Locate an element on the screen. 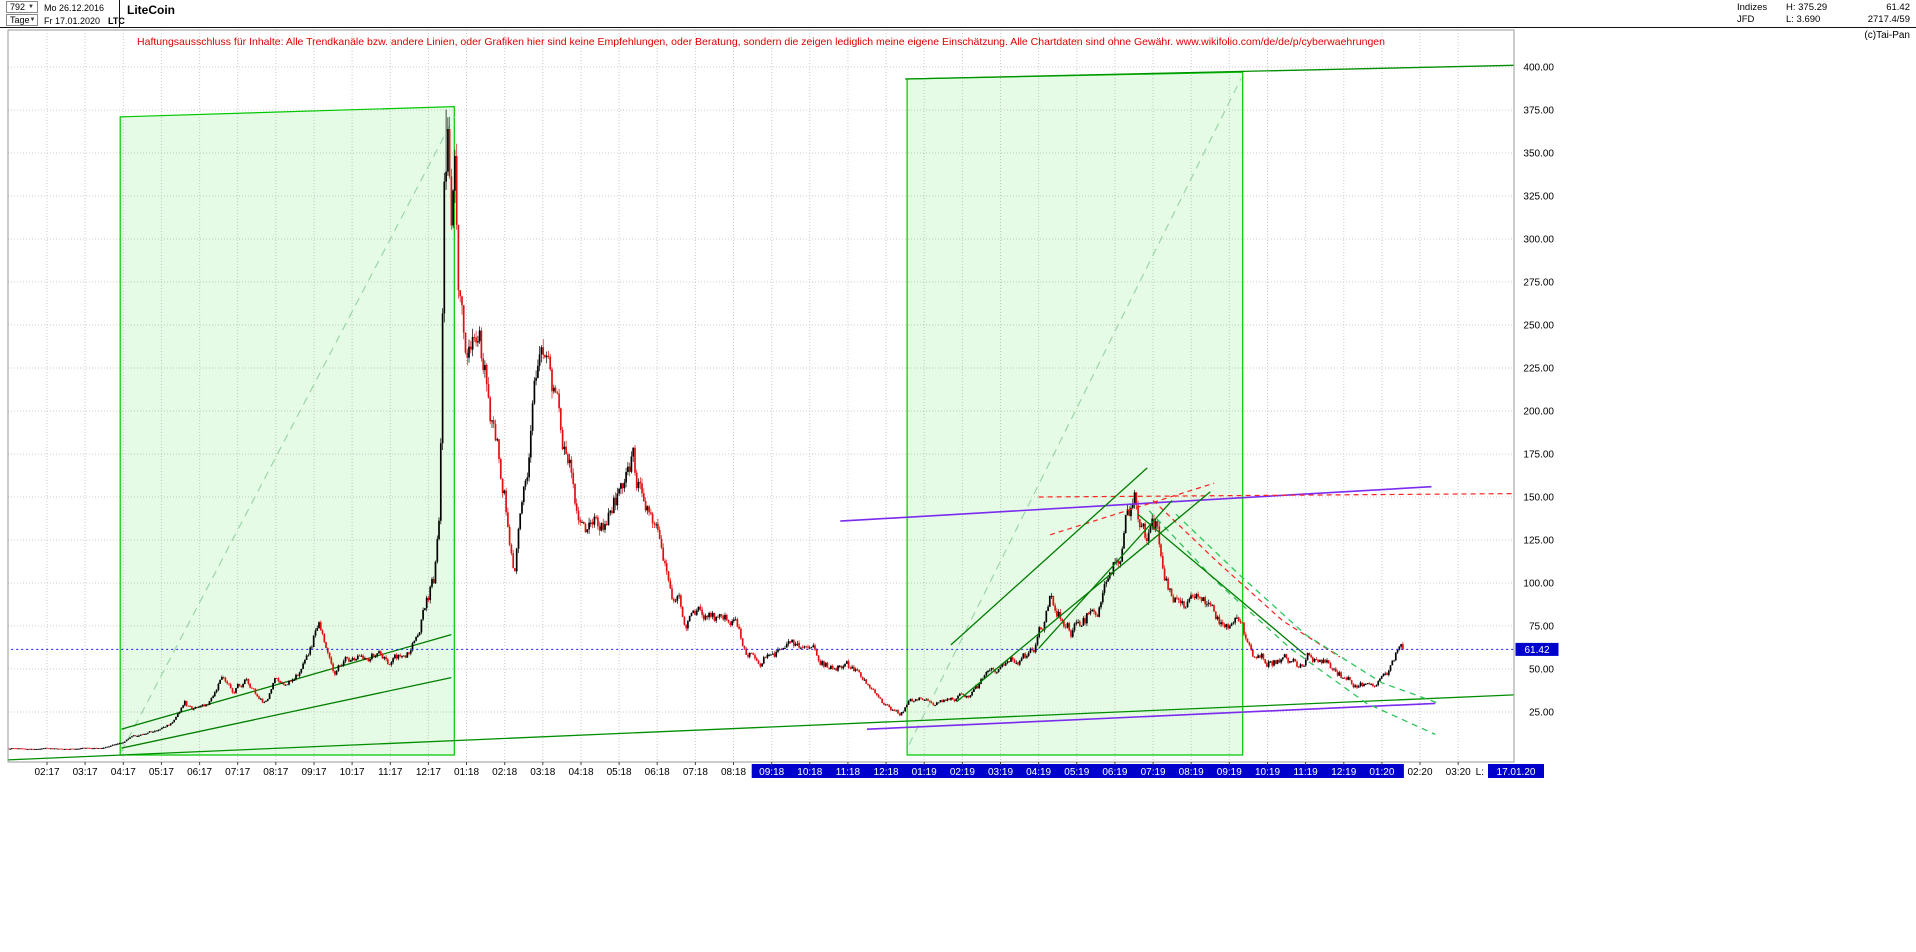 The height and width of the screenshot is (952, 1916). x-tick-label: 05:19 is located at coordinates (1076, 772).